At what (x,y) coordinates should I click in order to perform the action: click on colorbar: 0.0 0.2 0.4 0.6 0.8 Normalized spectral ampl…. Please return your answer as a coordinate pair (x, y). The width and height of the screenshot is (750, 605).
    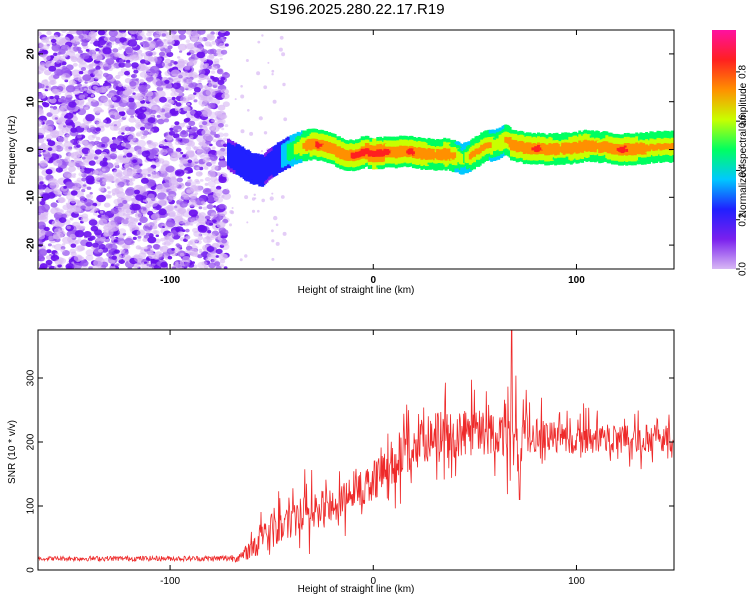
    Looking at the image, I should click on (730, 153).